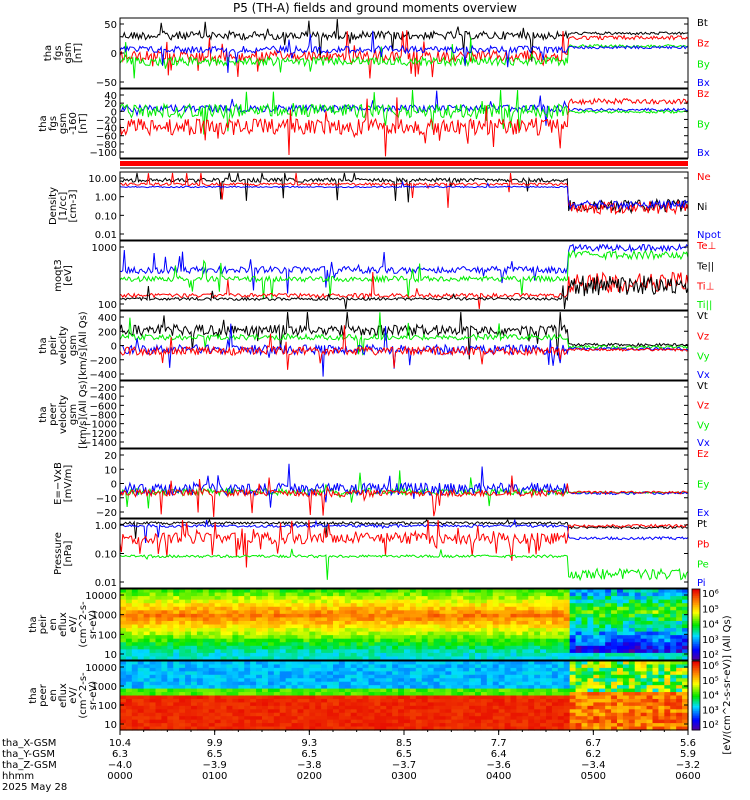  I want to click on legend-density-0: Ne, so click(704, 177).